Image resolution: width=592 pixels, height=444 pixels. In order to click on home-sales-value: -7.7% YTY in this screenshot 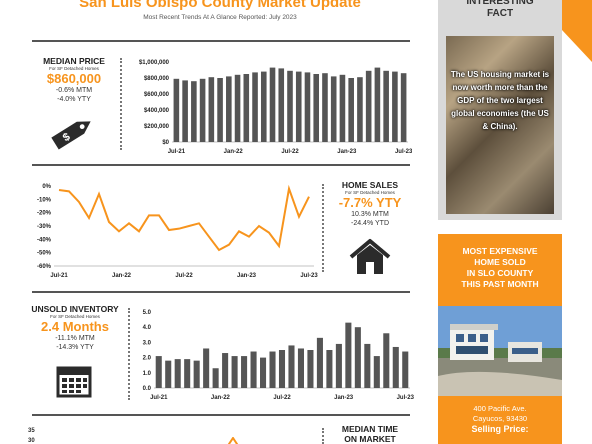, I will do `click(370, 202)`.